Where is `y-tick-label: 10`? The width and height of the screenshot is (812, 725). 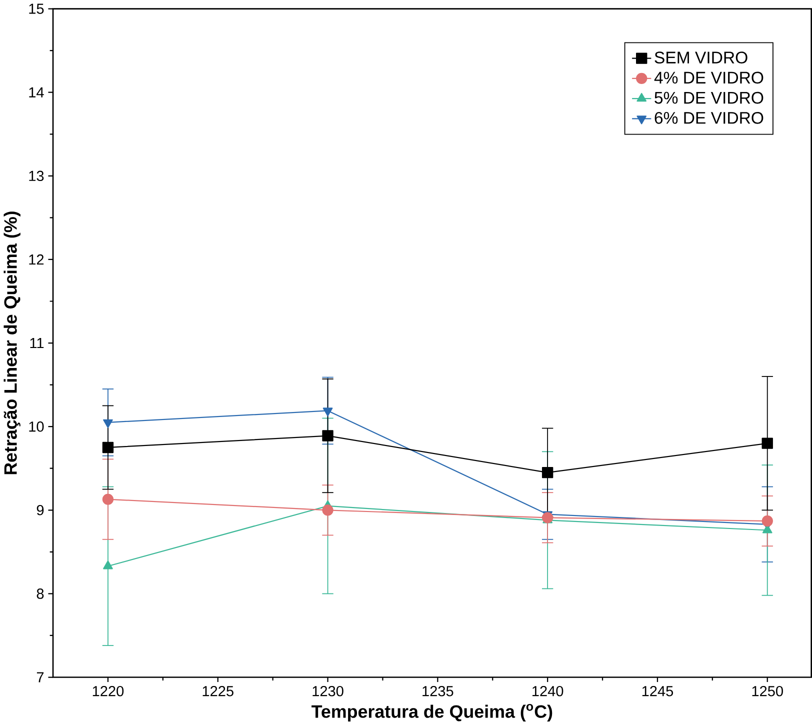
y-tick-label: 10 is located at coordinates (36, 426).